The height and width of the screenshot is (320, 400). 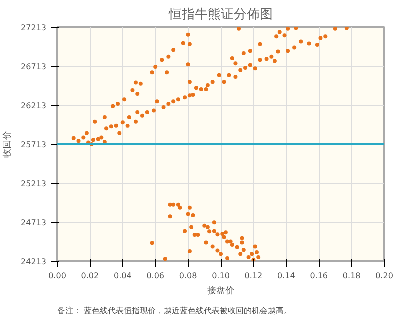 What do you see at coordinates (351, 276) in the screenshot?
I see `x-tick-label: 0.18` at bounding box center [351, 276].